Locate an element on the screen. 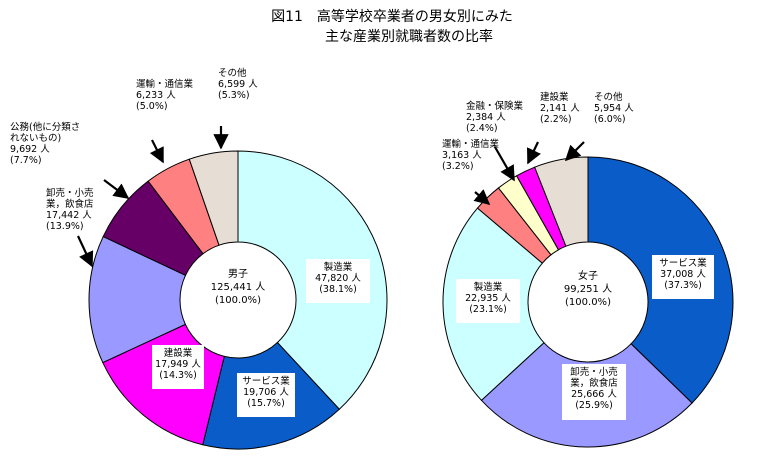  slice-label-male-public-line0: 公務(他に分類さ is located at coordinates (45, 127).